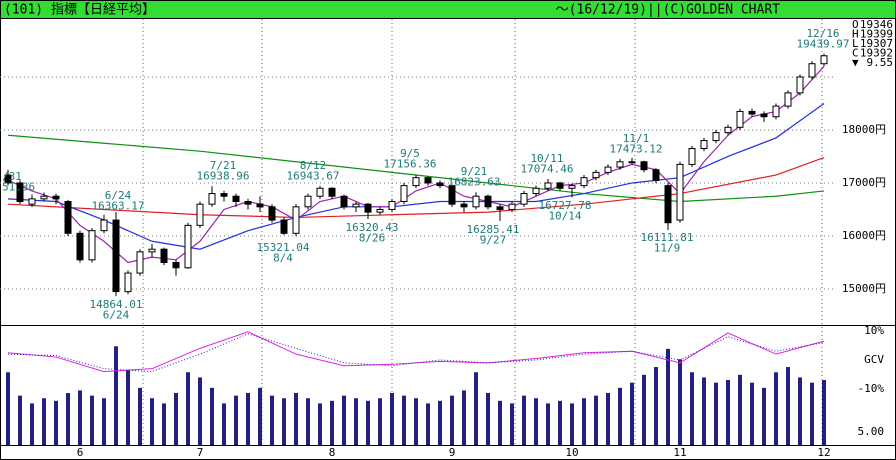 This screenshot has height=460, width=896. Describe the element at coordinates (880, 62) in the screenshot. I see `quote-value: 9.55` at that location.